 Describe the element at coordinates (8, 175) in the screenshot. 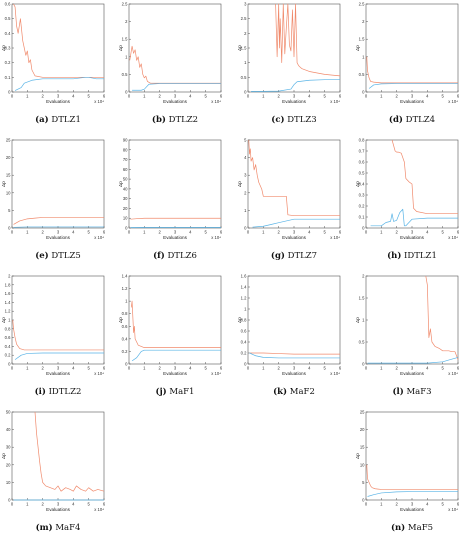

I see `y-tick-label: 15` at that location.